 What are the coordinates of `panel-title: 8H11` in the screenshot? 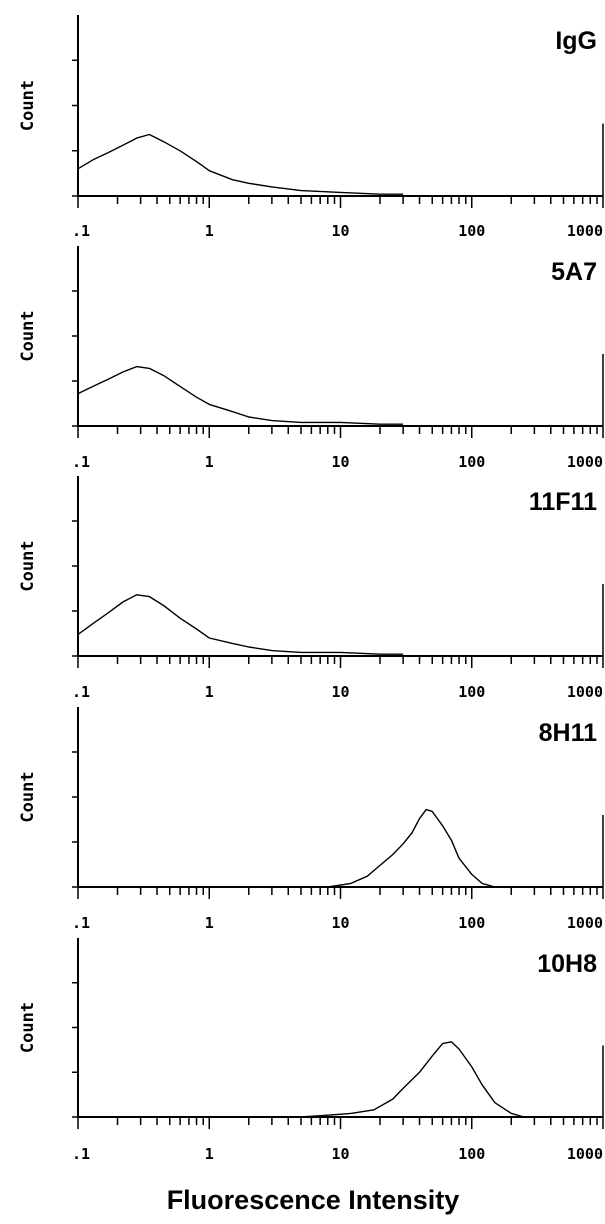 It's located at (568, 733).